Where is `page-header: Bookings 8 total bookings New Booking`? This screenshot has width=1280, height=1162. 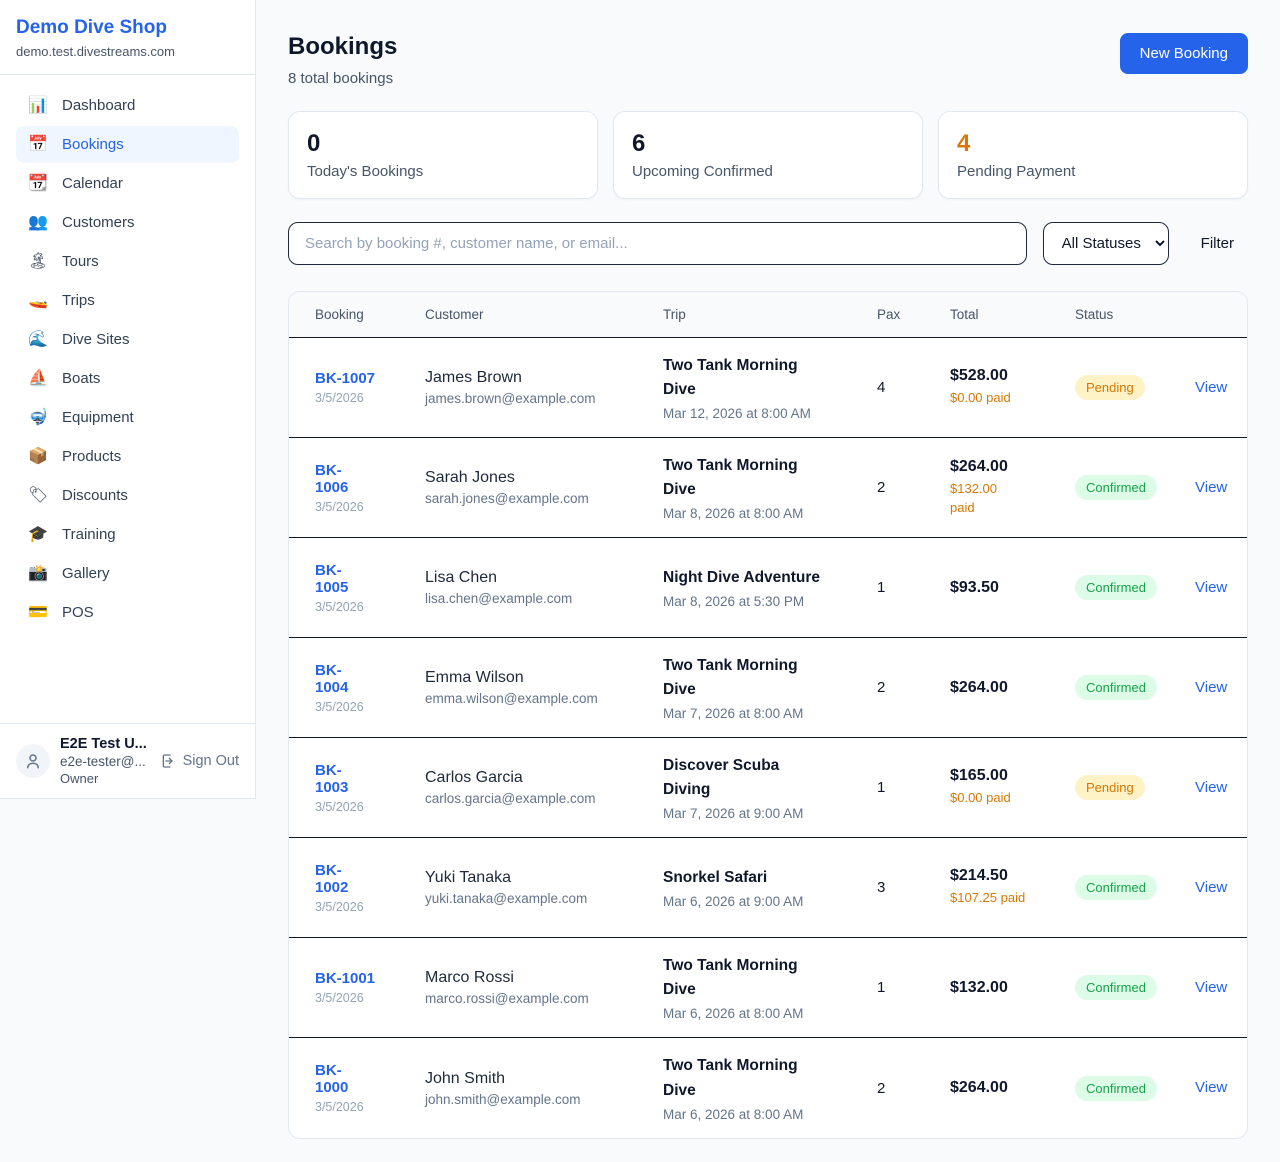
page-header: Bookings 8 total bookings New Booking is located at coordinates (768, 60).